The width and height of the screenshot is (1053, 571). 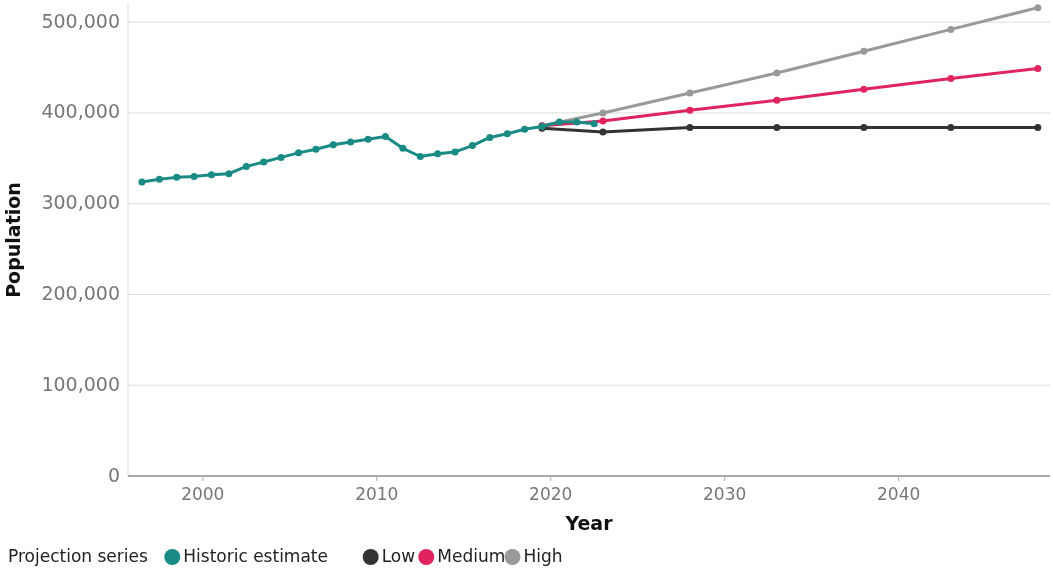 What do you see at coordinates (80, 111) in the screenshot?
I see `y-tick-label: 400,000` at bounding box center [80, 111].